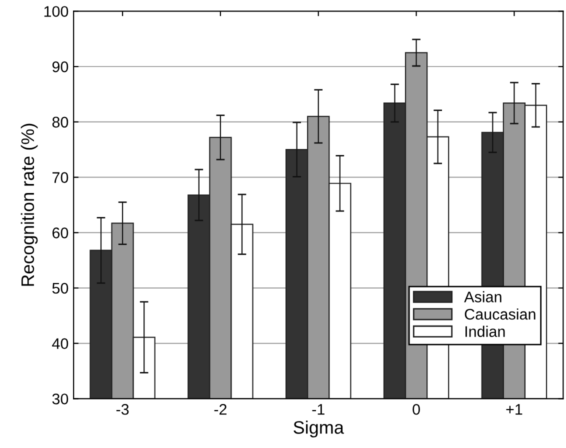 This screenshot has height=448, width=566. Describe the element at coordinates (60, 344) in the screenshot. I see `y-tick-label: 40` at that location.